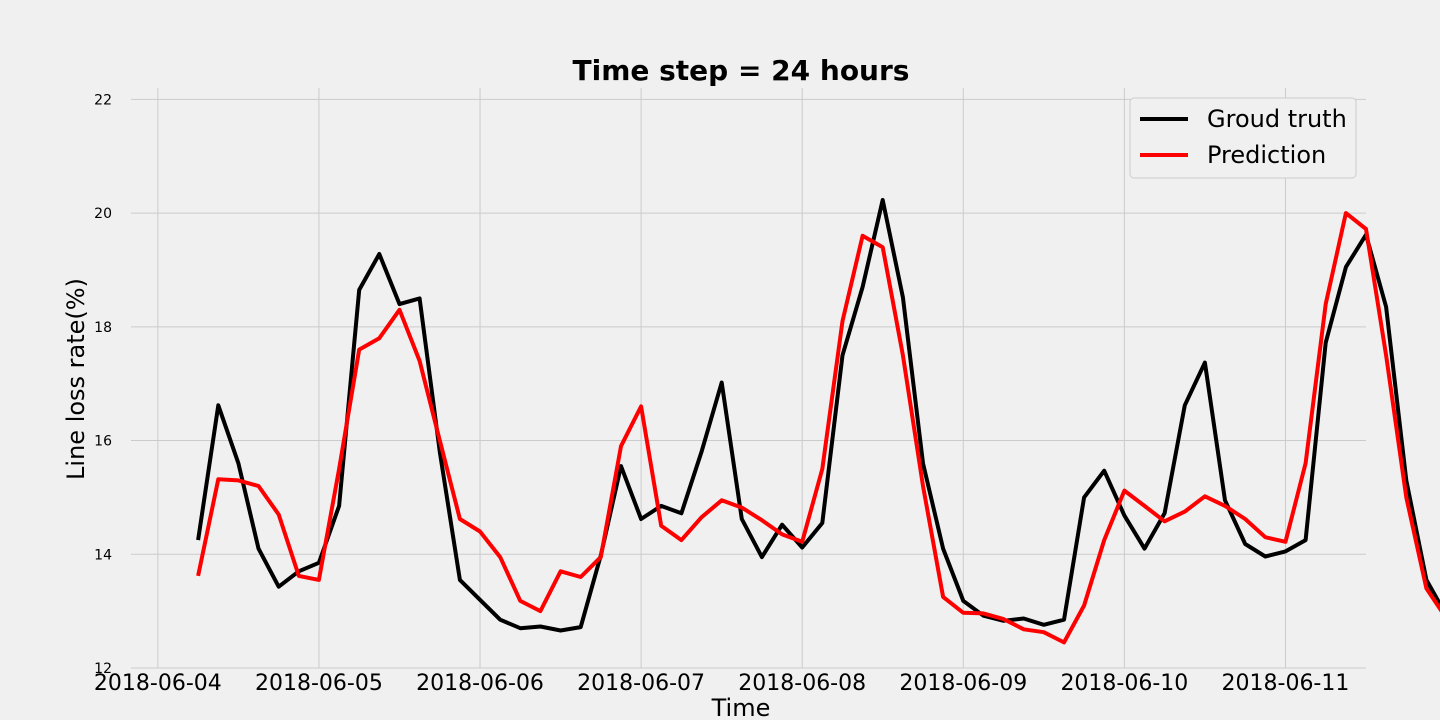 This screenshot has width=1440, height=720. What do you see at coordinates (802, 683) in the screenshot?
I see `x-tick-label: 2018-06-08` at bounding box center [802, 683].